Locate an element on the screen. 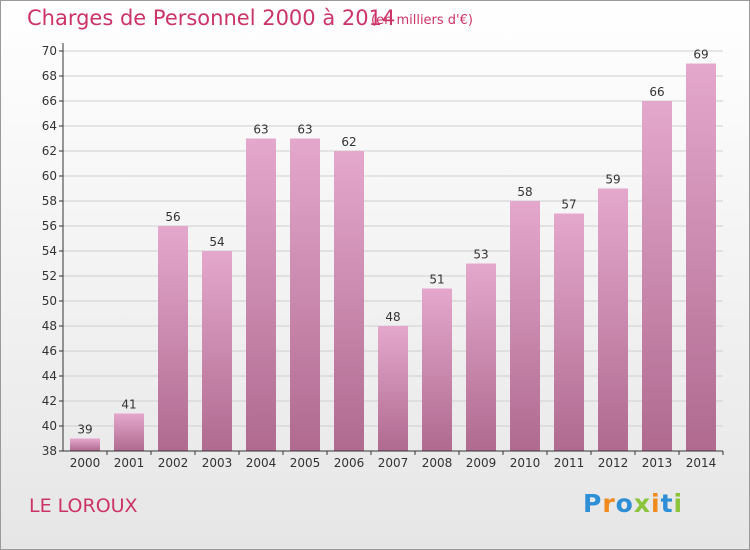 The width and height of the screenshot is (750, 550). data-label: 48 is located at coordinates (392, 317).